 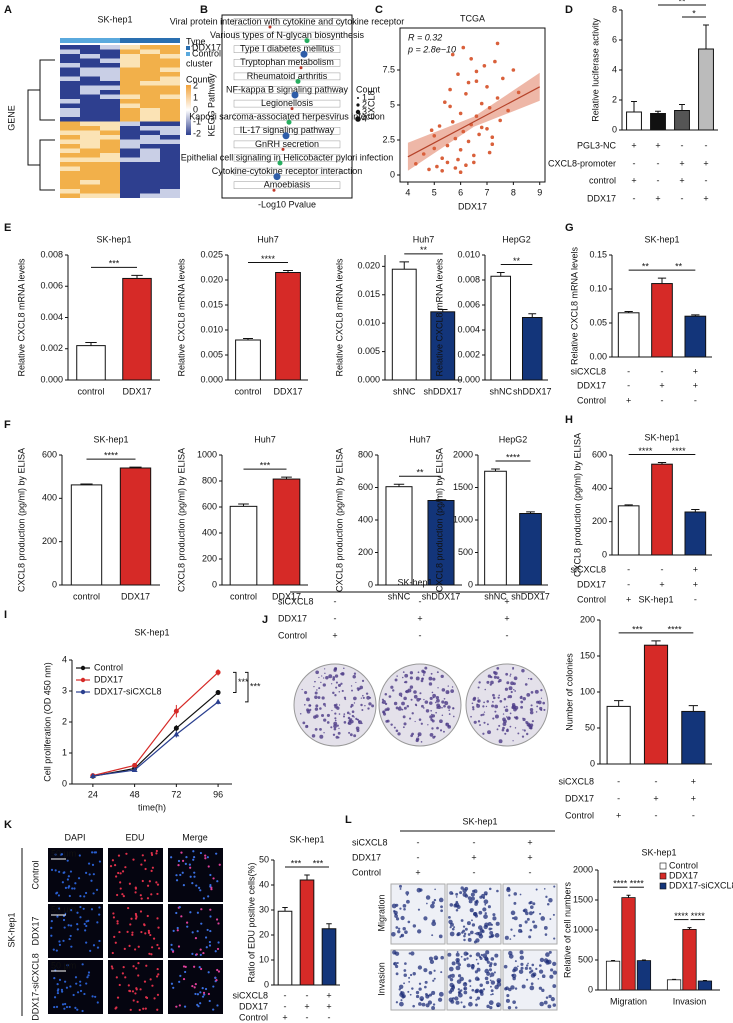 I want to click on pathway-box, so click(x=287, y=76).